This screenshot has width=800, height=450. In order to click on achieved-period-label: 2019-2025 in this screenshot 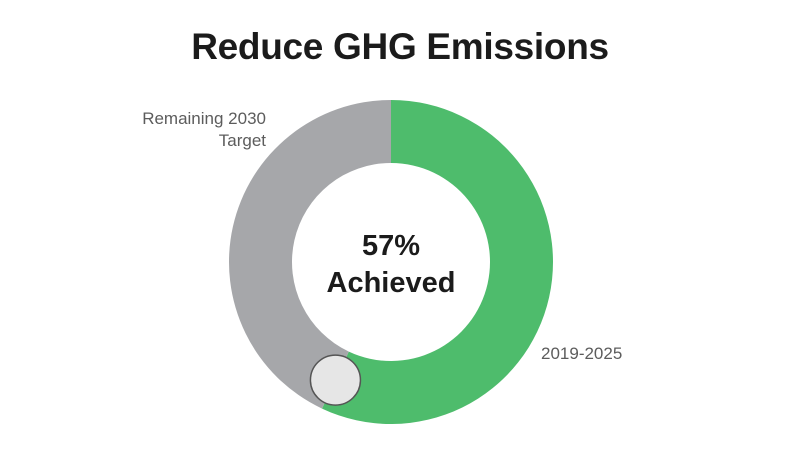, I will do `click(582, 353)`.